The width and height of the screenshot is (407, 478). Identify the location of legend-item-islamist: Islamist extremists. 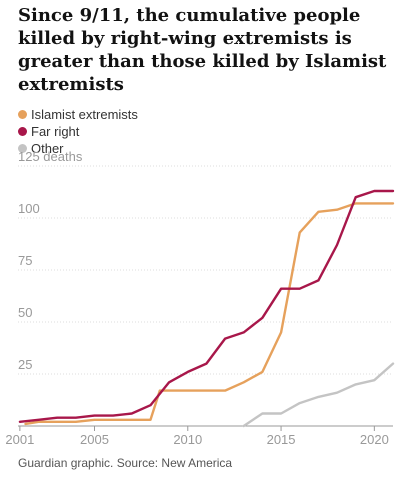
(78, 114).